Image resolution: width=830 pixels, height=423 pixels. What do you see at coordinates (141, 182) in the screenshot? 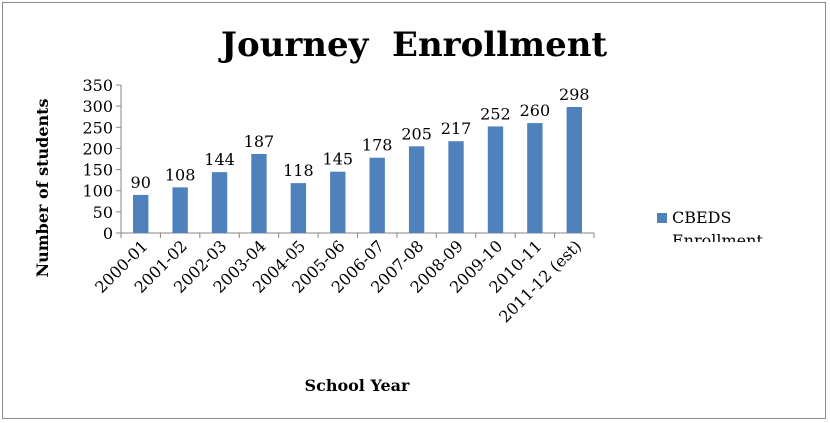
I see `data-label: 90` at bounding box center [141, 182].